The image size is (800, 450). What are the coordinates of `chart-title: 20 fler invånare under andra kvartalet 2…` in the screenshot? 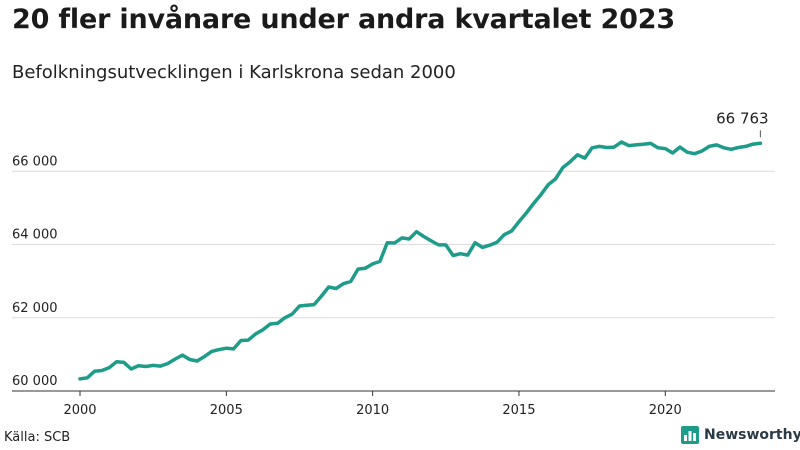 It's located at (343, 19).